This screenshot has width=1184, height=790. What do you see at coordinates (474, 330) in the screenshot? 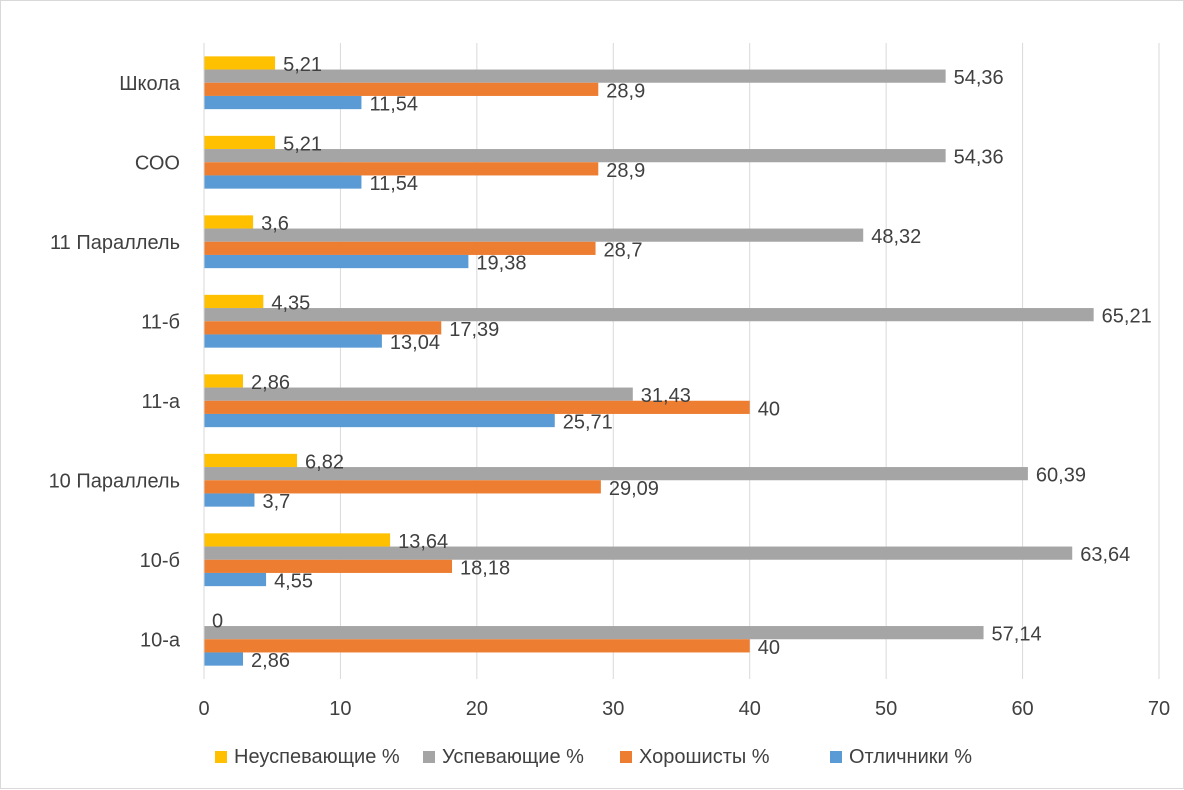
I see `data-label: 17,39` at bounding box center [474, 330].